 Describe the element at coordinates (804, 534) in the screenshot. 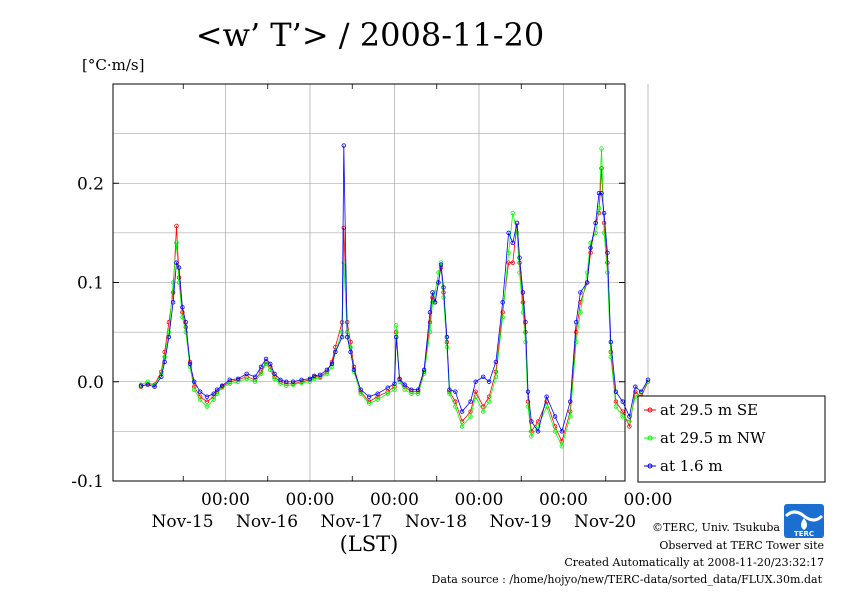

I see `logo-text: TERC` at that location.